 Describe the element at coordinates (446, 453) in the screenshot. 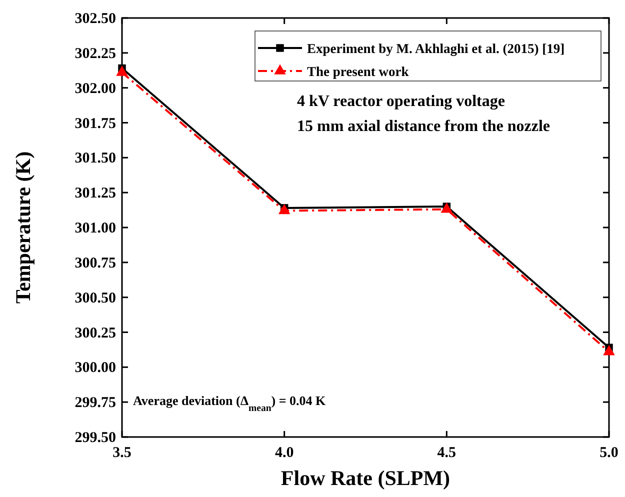

I see `x-tick-label: 4.5` at that location.